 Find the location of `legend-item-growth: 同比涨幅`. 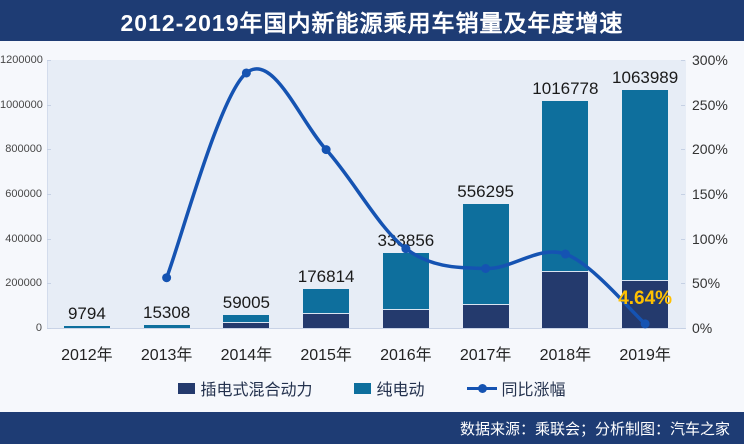

legend-item-growth: 同比涨幅 is located at coordinates (516, 388).